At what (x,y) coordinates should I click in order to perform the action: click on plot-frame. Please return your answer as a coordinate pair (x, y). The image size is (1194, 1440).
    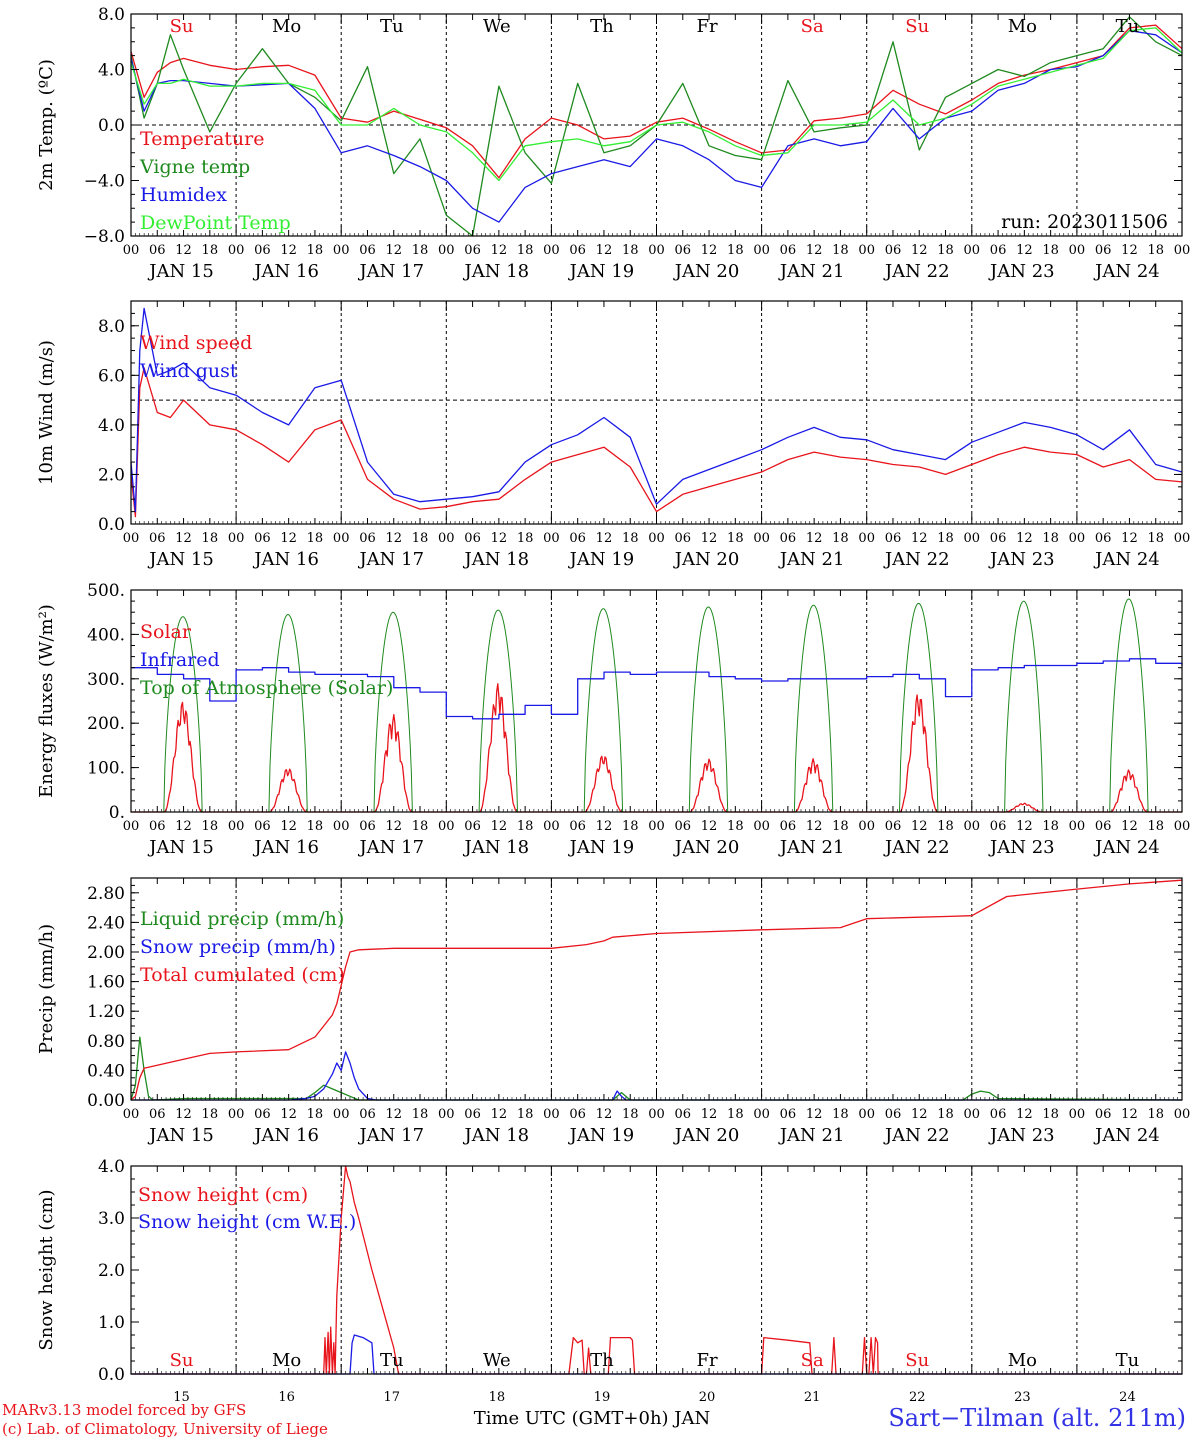
    Looking at the image, I should click on (656, 412).